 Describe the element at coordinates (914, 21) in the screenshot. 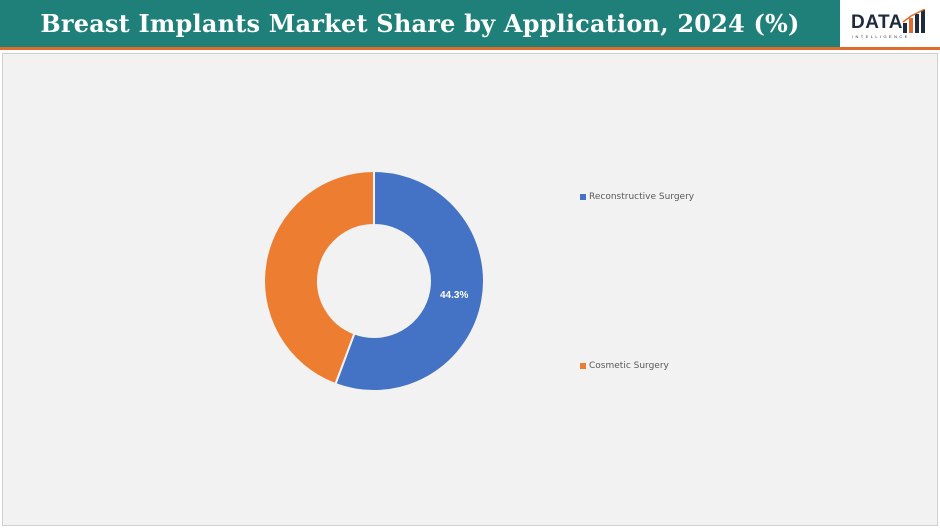

I see `bar-chart-logo-icon` at that location.